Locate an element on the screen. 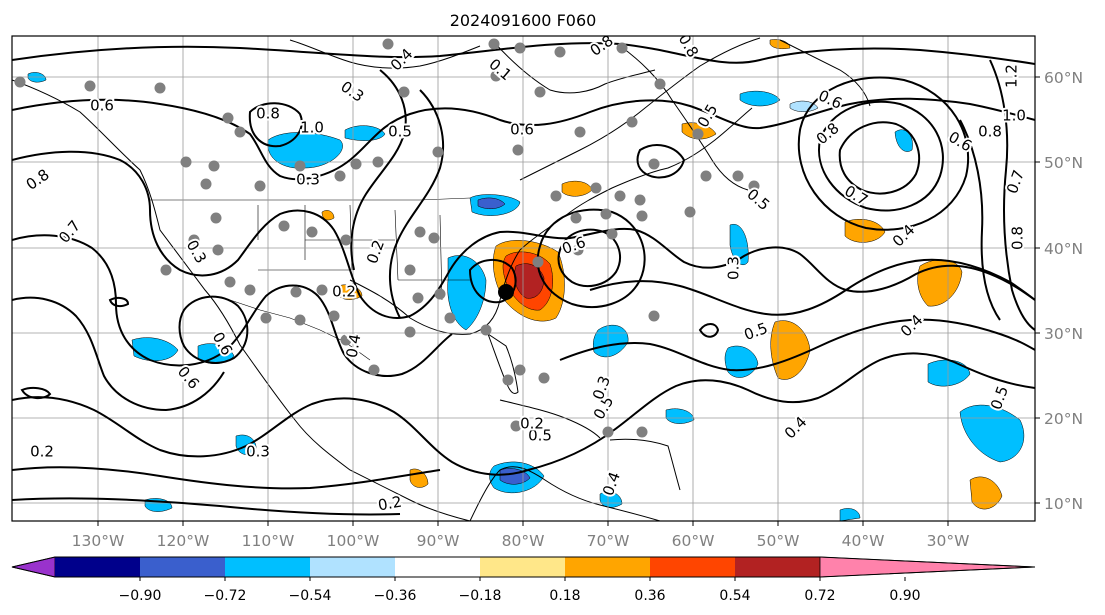  colorbar-tick-label: 0.54 is located at coordinates (734, 596).